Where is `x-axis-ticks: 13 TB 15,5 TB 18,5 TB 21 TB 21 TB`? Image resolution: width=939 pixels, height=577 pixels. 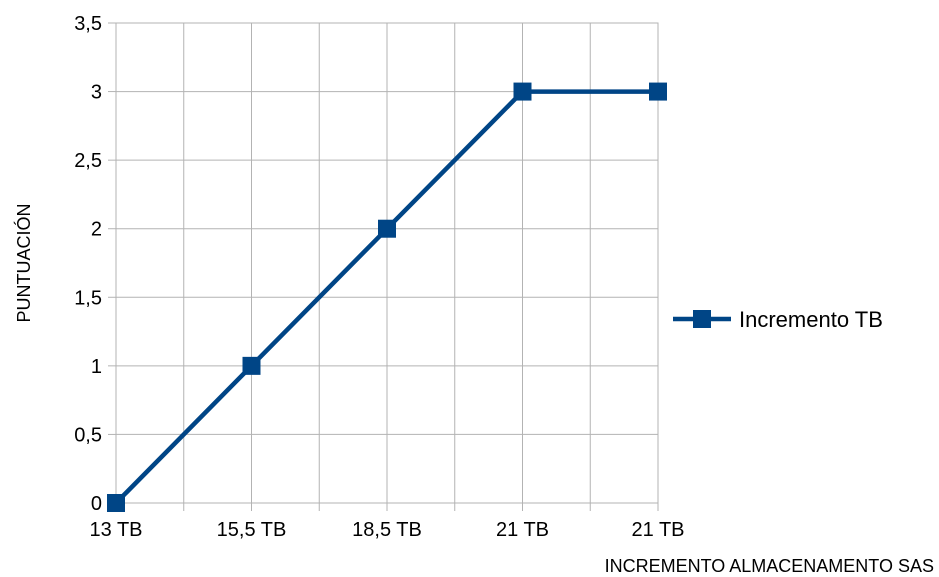
x-axis-ticks: 13 TB 15,5 TB 18,5 TB 21 TB 21 TB is located at coordinates (387, 522).